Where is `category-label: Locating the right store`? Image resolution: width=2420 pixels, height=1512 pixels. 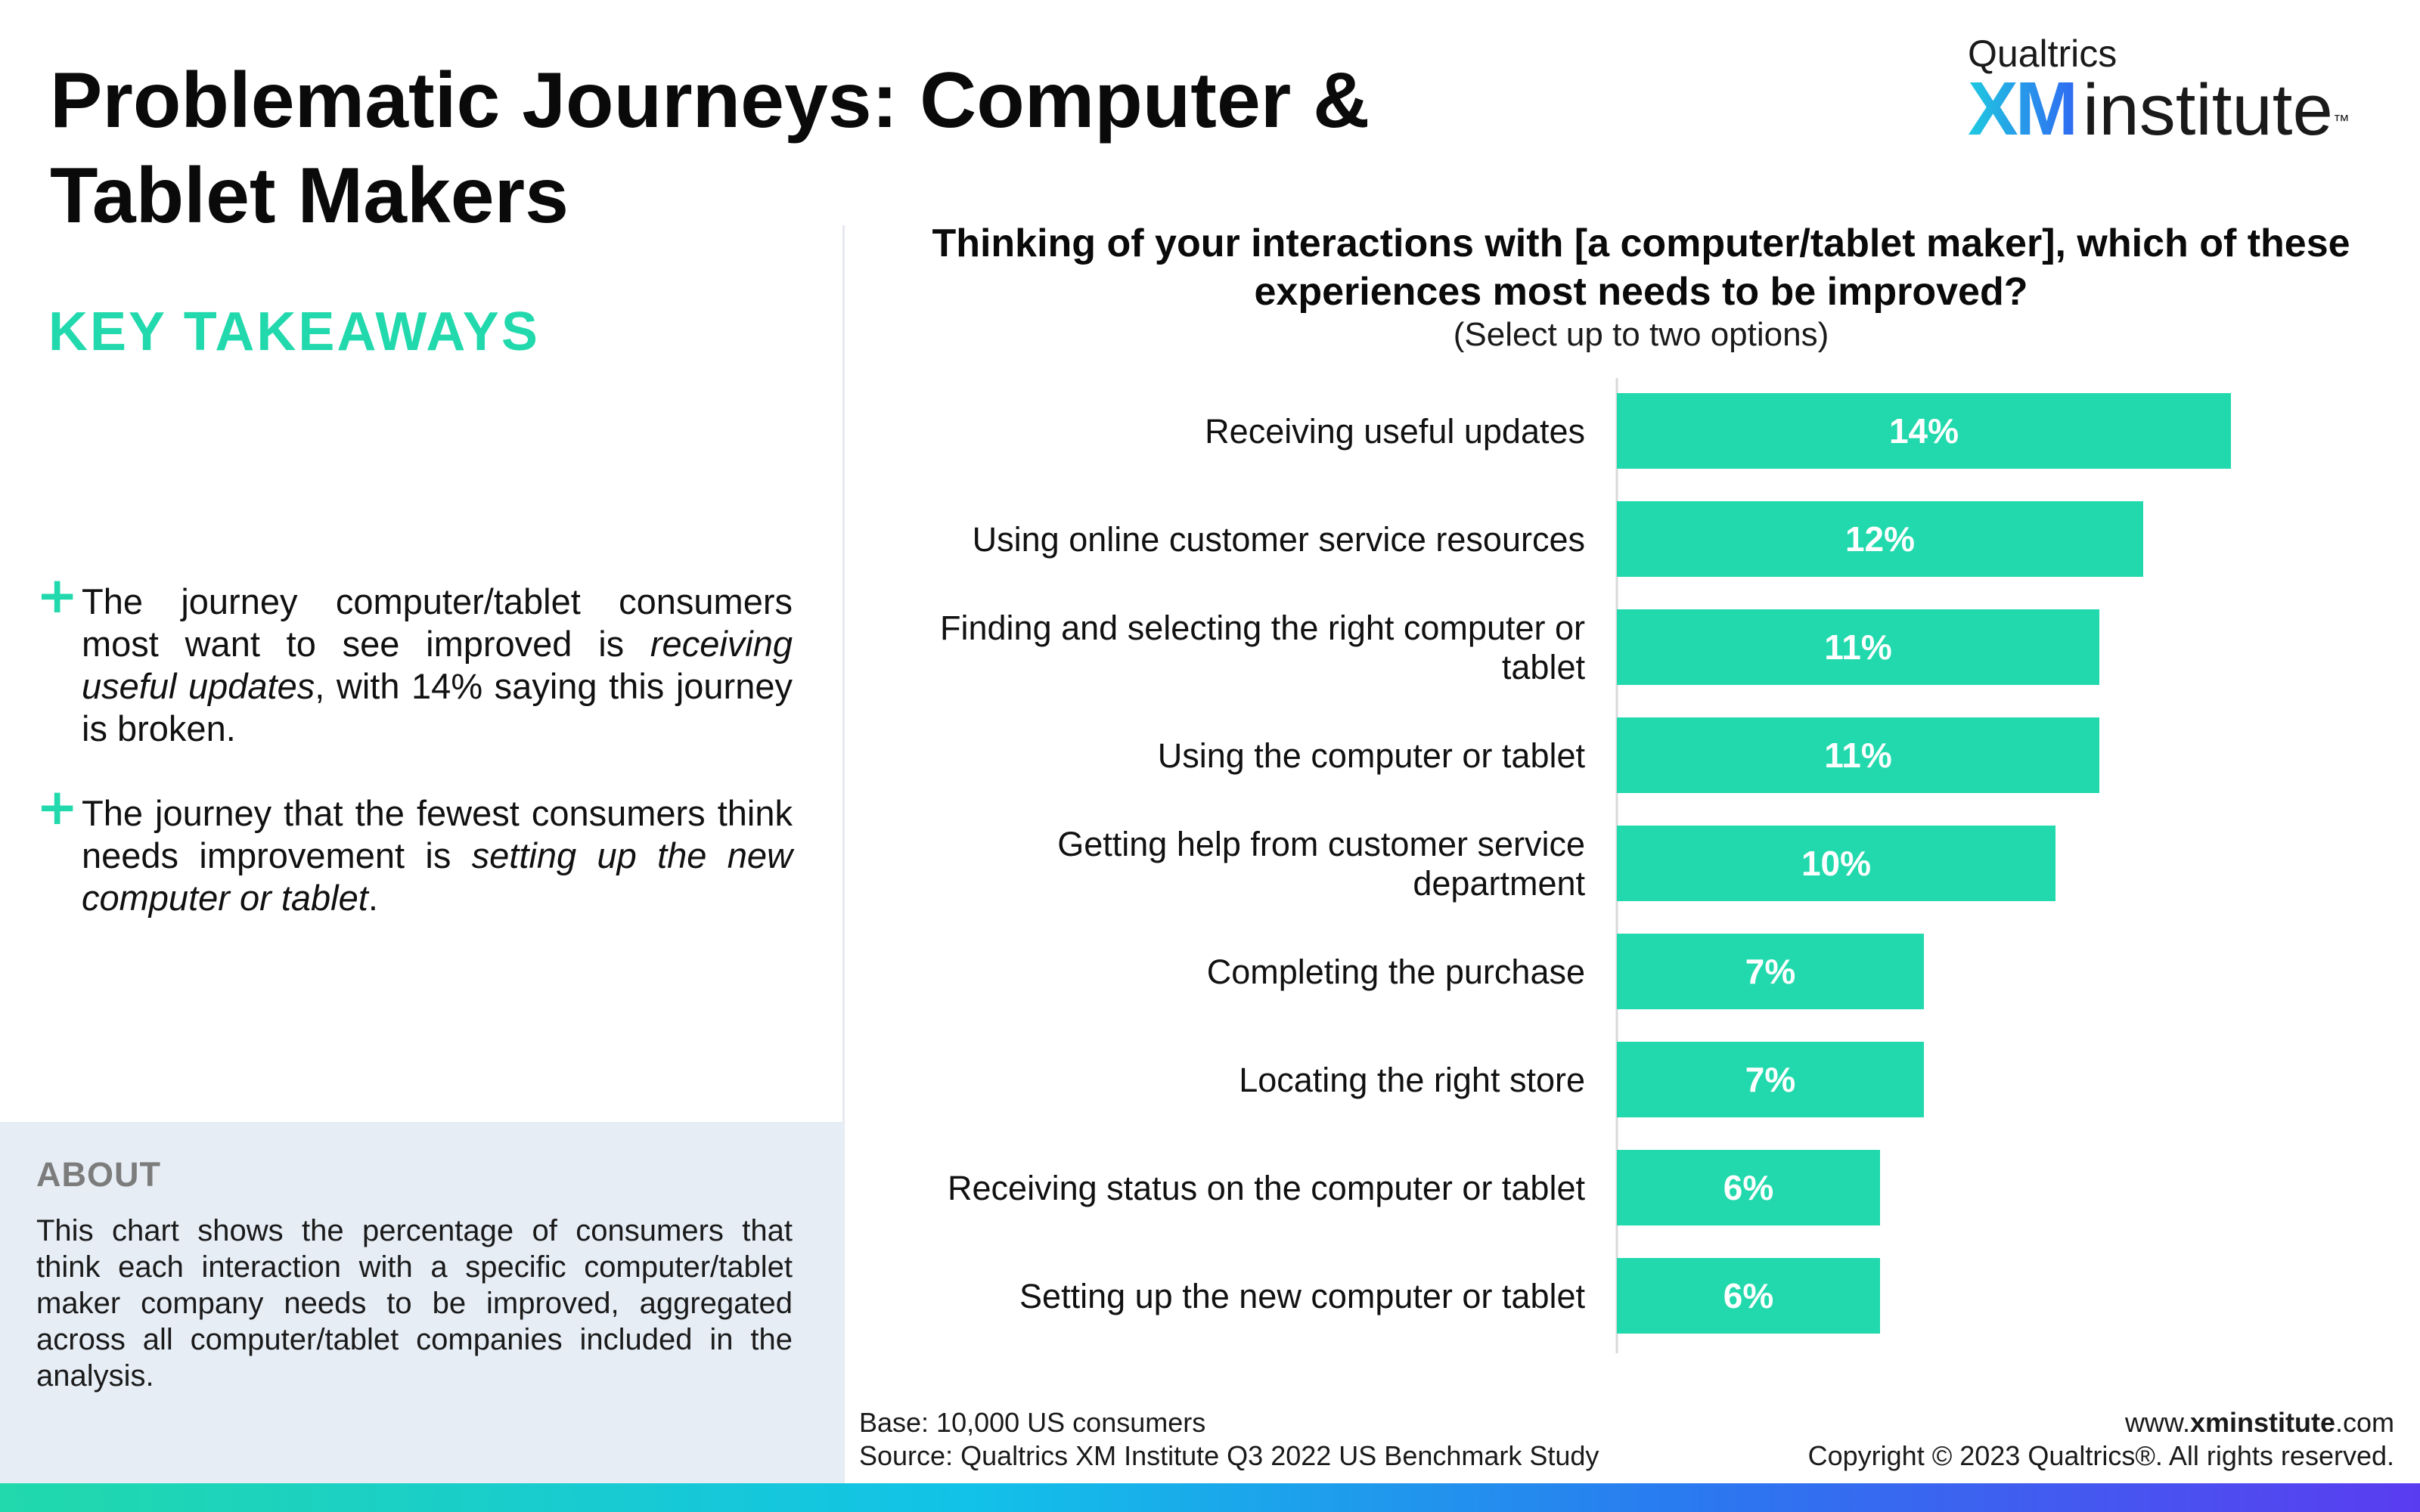 category-label: Locating the right store is located at coordinates (1412, 1080).